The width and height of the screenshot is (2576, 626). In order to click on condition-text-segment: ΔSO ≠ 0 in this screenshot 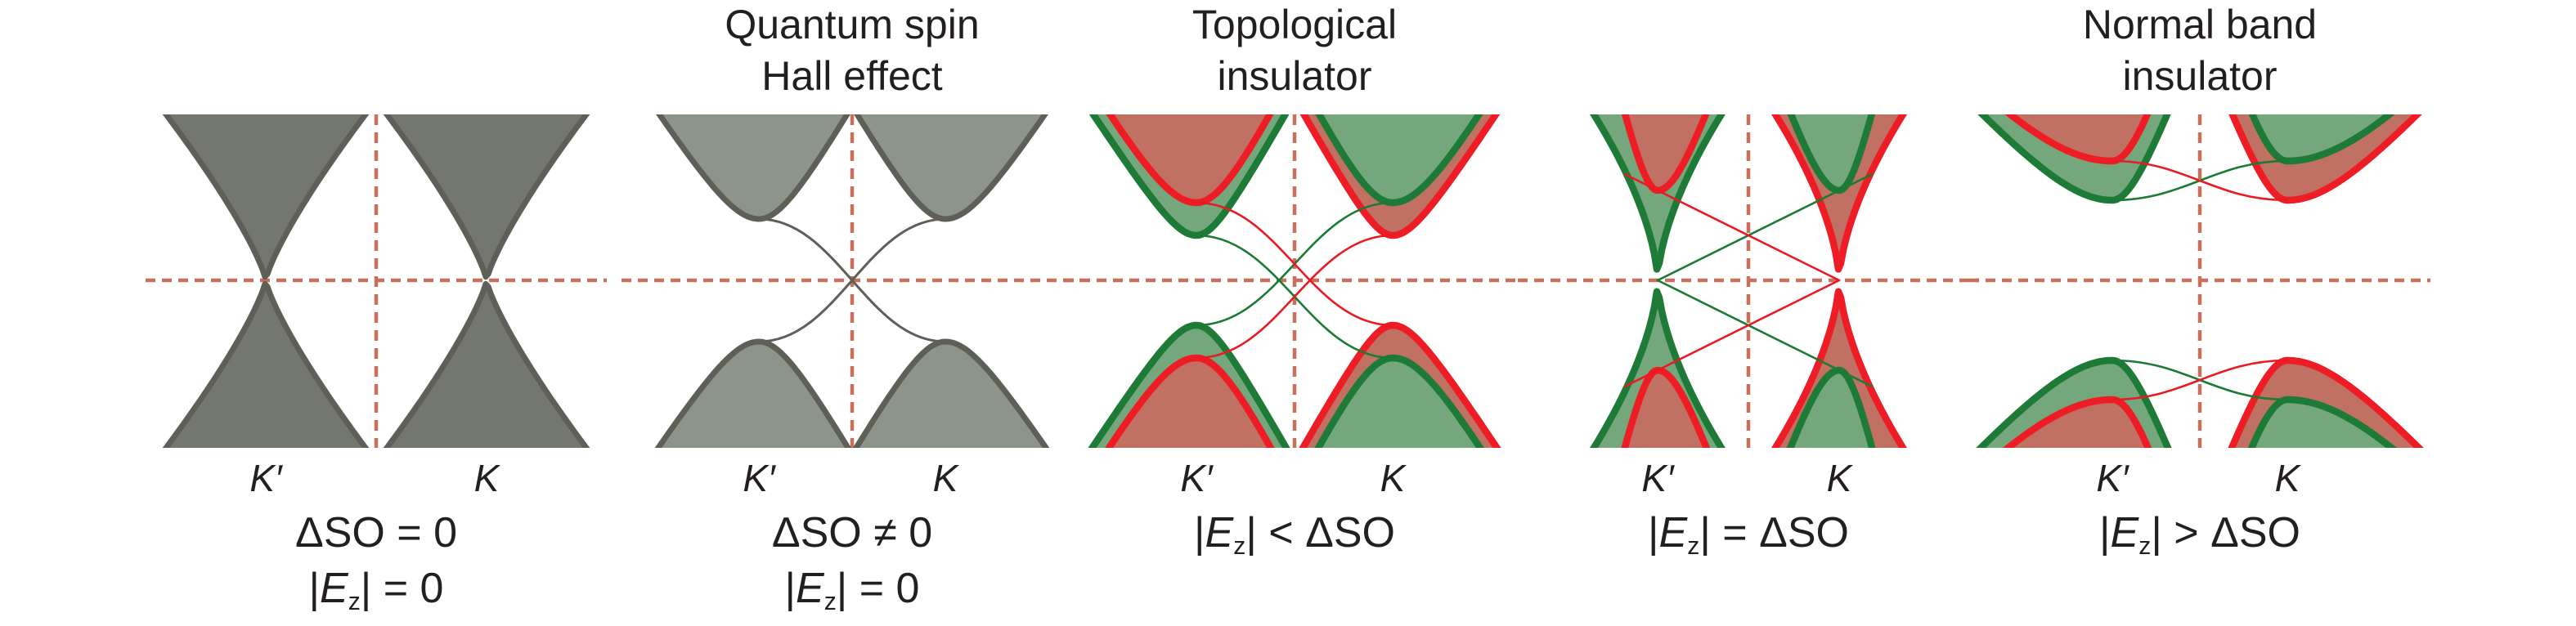, I will do `click(852, 533)`.